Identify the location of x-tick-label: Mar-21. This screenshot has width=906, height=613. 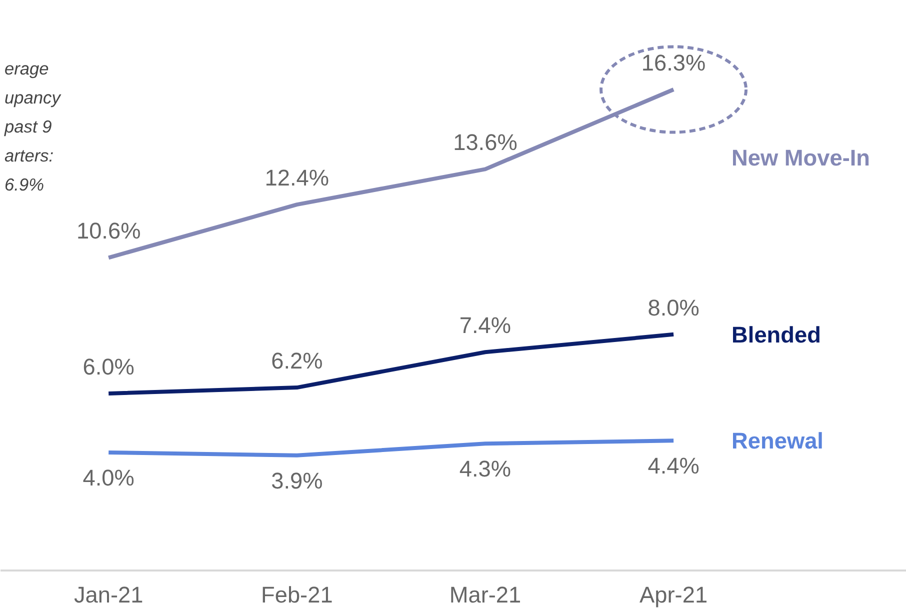
(485, 595).